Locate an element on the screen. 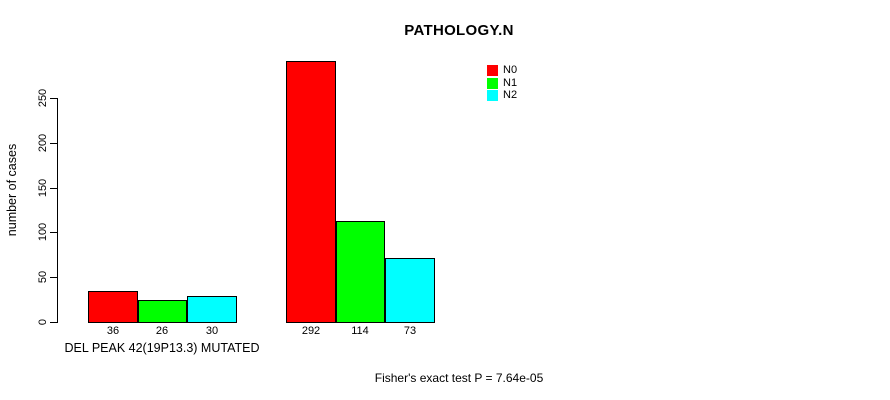 This screenshot has width=890, height=400. bar-n1-group2 is located at coordinates (360, 272).